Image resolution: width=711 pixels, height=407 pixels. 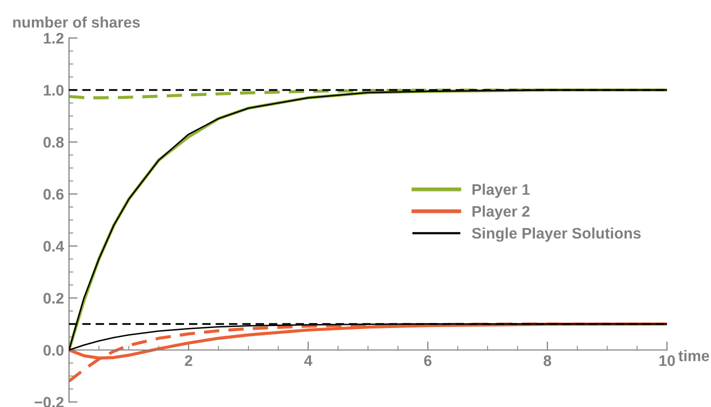 I want to click on legend-label: Player 2, so click(x=501, y=213).